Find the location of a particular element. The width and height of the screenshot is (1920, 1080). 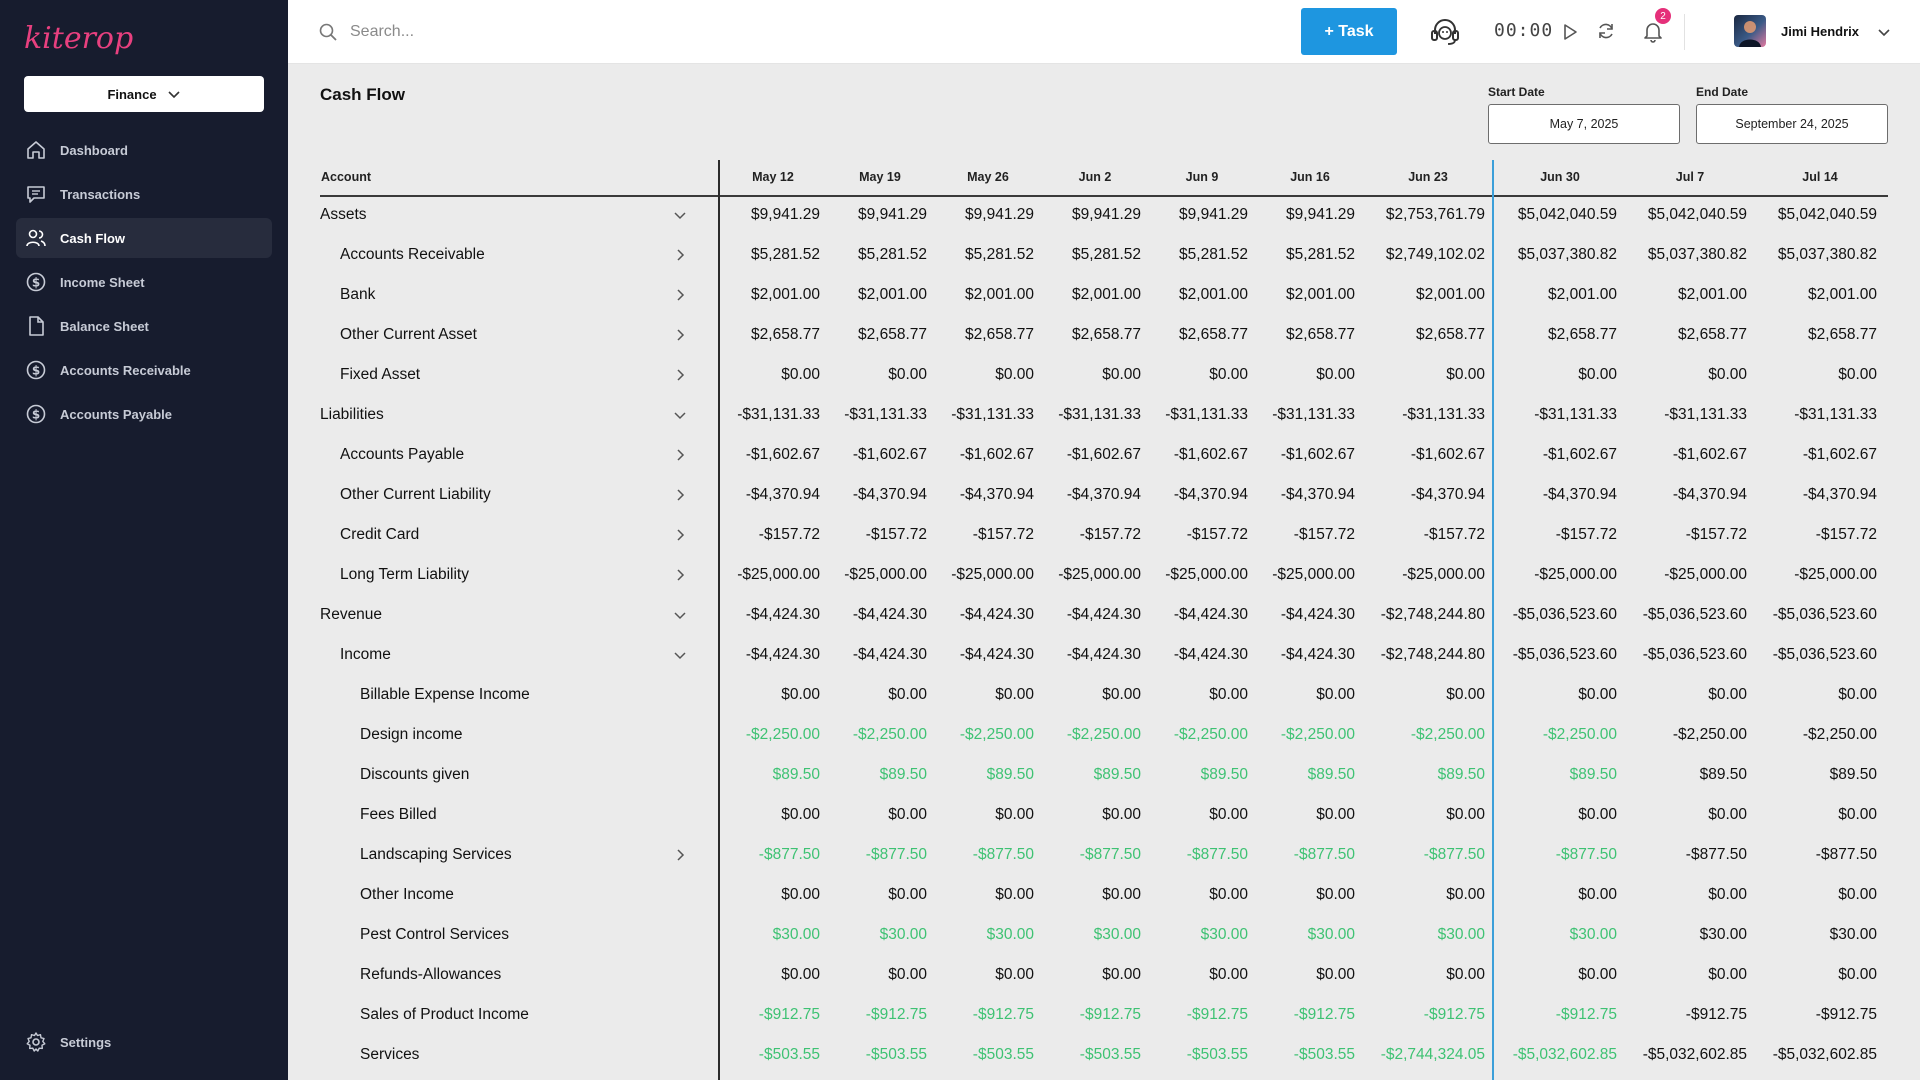

end-date-input: September 24, 2025 is located at coordinates (1792, 124).